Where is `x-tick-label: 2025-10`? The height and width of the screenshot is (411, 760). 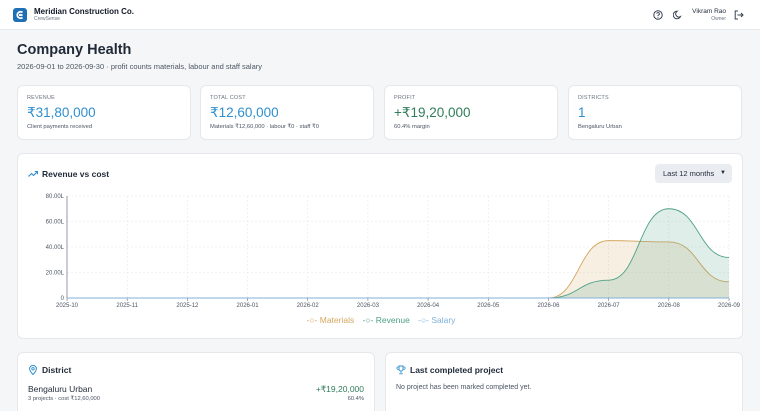
x-tick-label: 2025-10 is located at coordinates (67, 306).